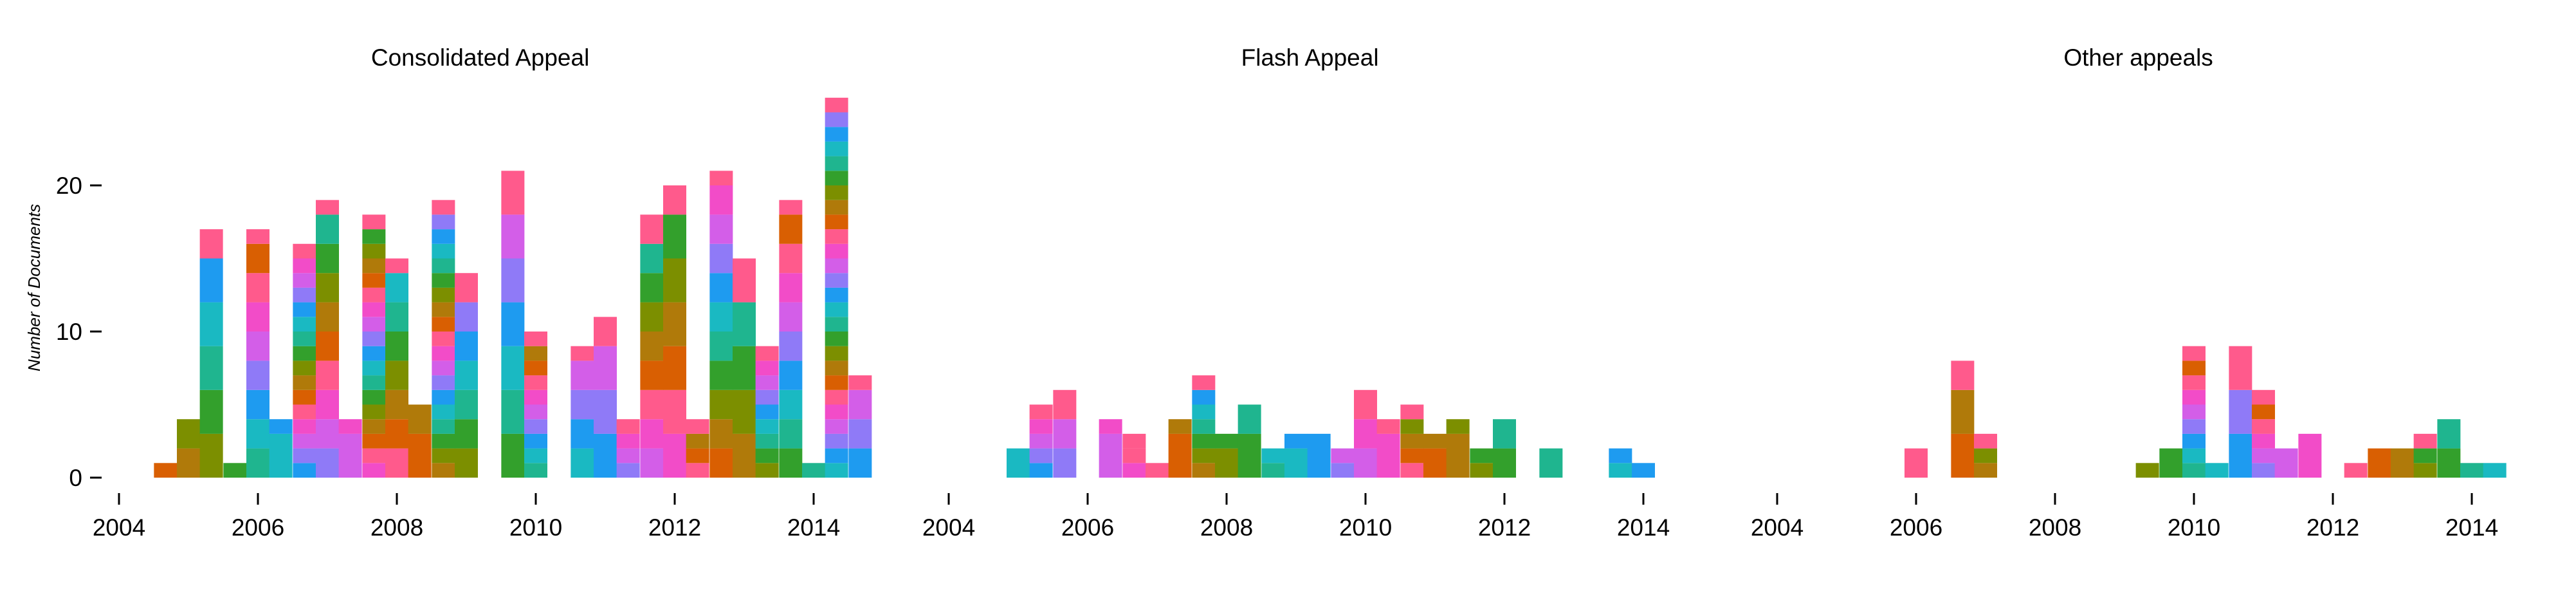 The width and height of the screenshot is (2576, 589). Describe the element at coordinates (119, 527) in the screenshot. I see `x-tick-label: 2004` at that location.